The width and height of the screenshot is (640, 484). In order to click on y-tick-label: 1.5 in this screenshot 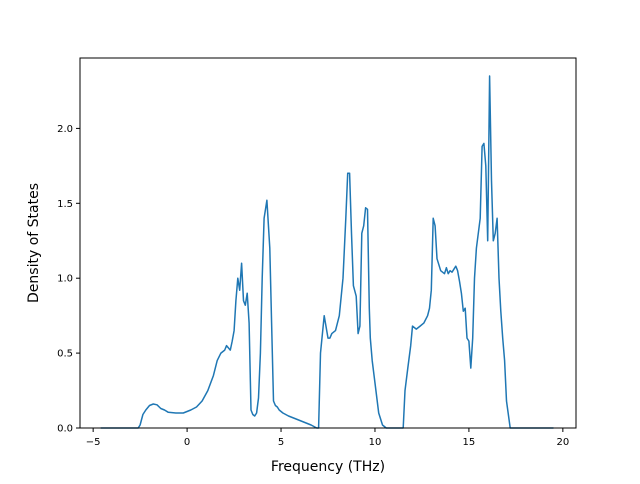, I will do `click(65, 204)`.